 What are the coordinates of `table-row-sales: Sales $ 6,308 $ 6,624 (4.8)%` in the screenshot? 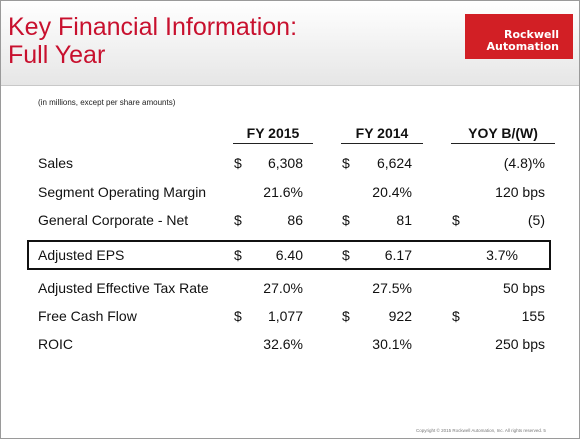 It's located at (290, 167).